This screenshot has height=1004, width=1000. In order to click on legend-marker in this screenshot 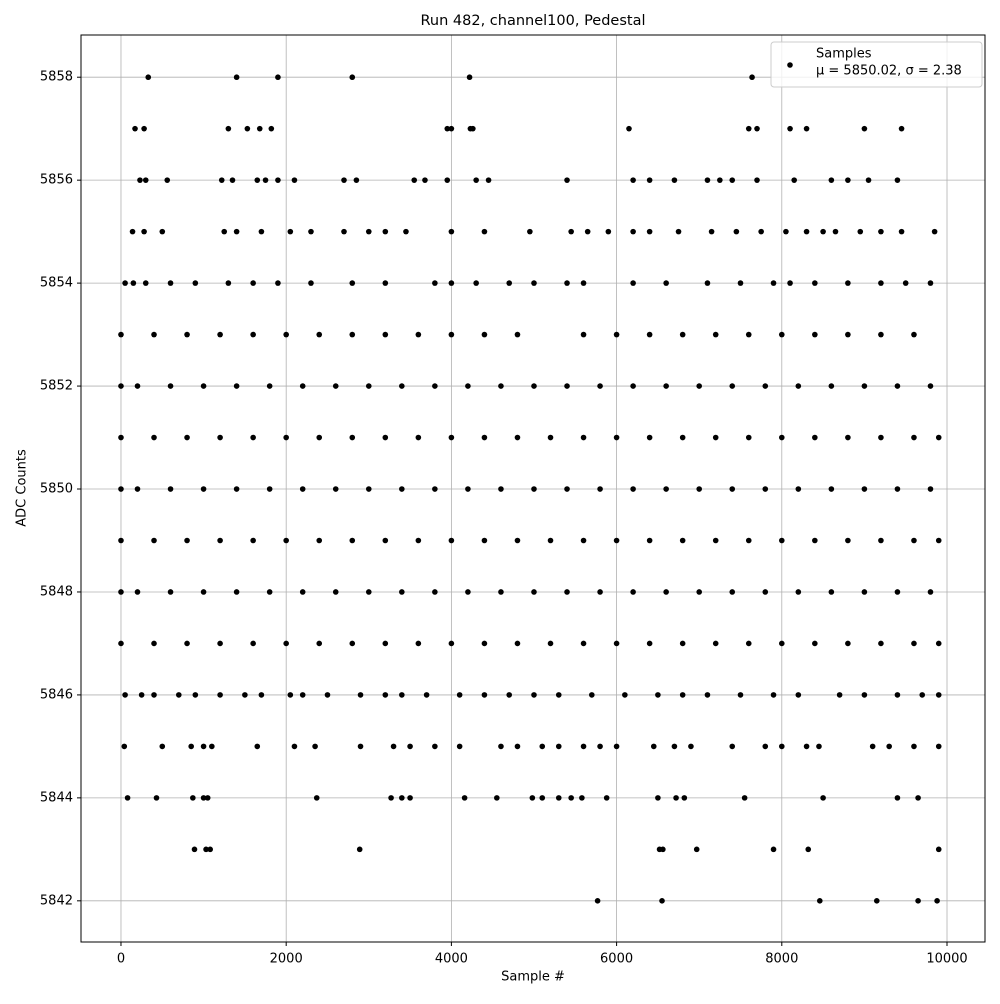, I will do `click(790, 65)`.